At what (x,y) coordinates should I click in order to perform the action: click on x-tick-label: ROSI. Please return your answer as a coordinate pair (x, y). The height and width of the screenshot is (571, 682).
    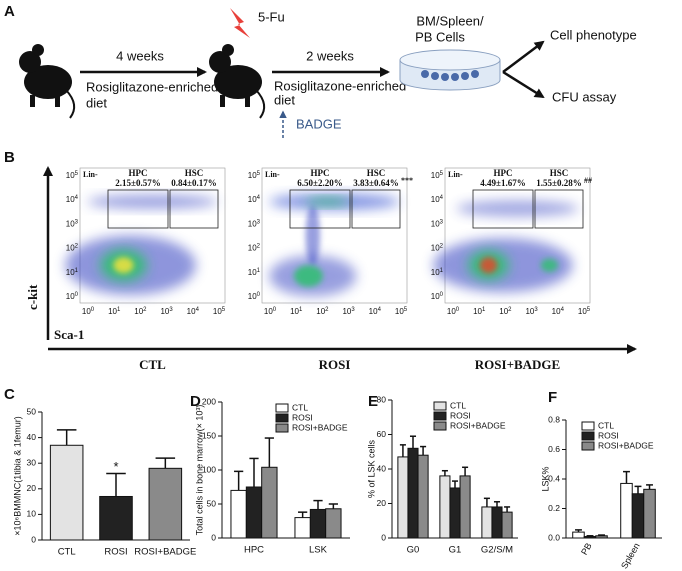
    Looking at the image, I should click on (115, 552).